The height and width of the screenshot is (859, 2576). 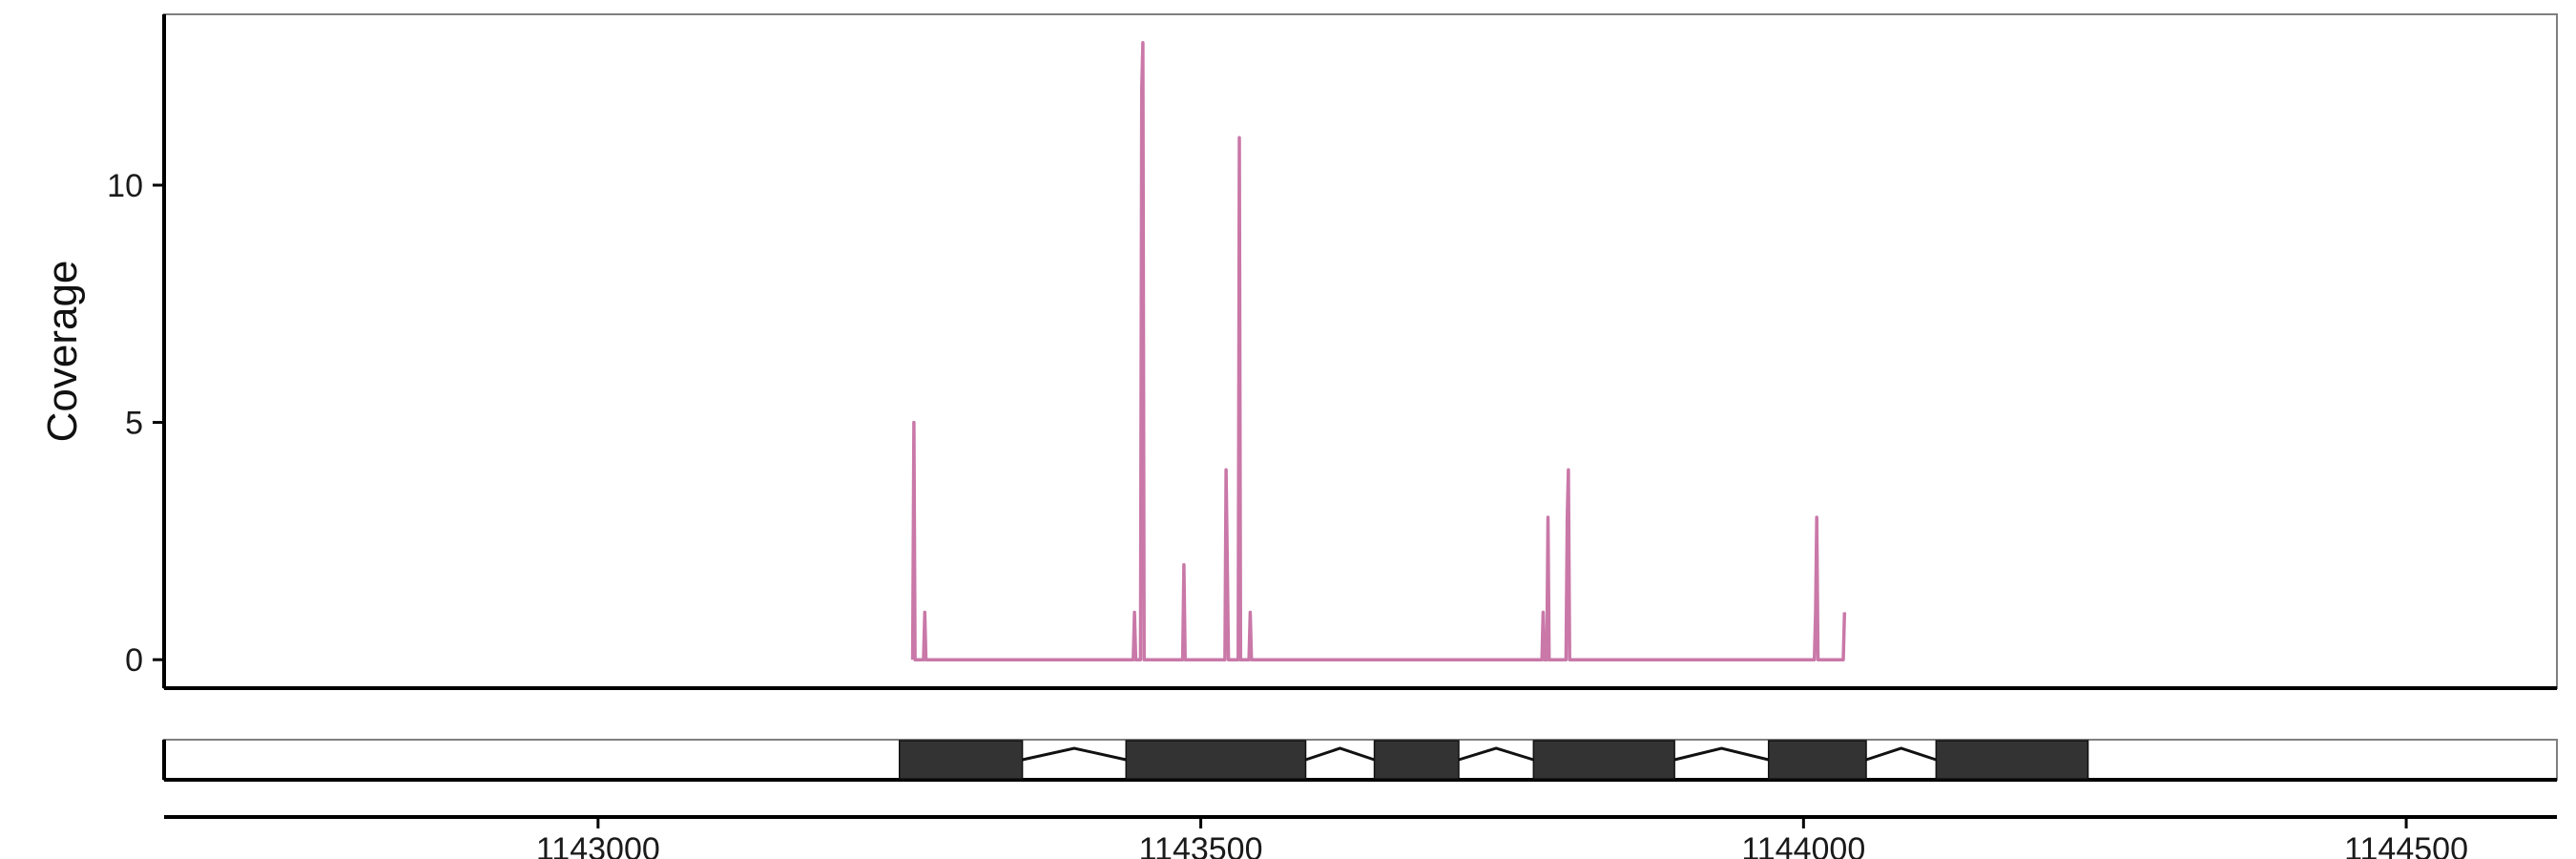 I want to click on intron-connectors, so click(x=1479, y=754).